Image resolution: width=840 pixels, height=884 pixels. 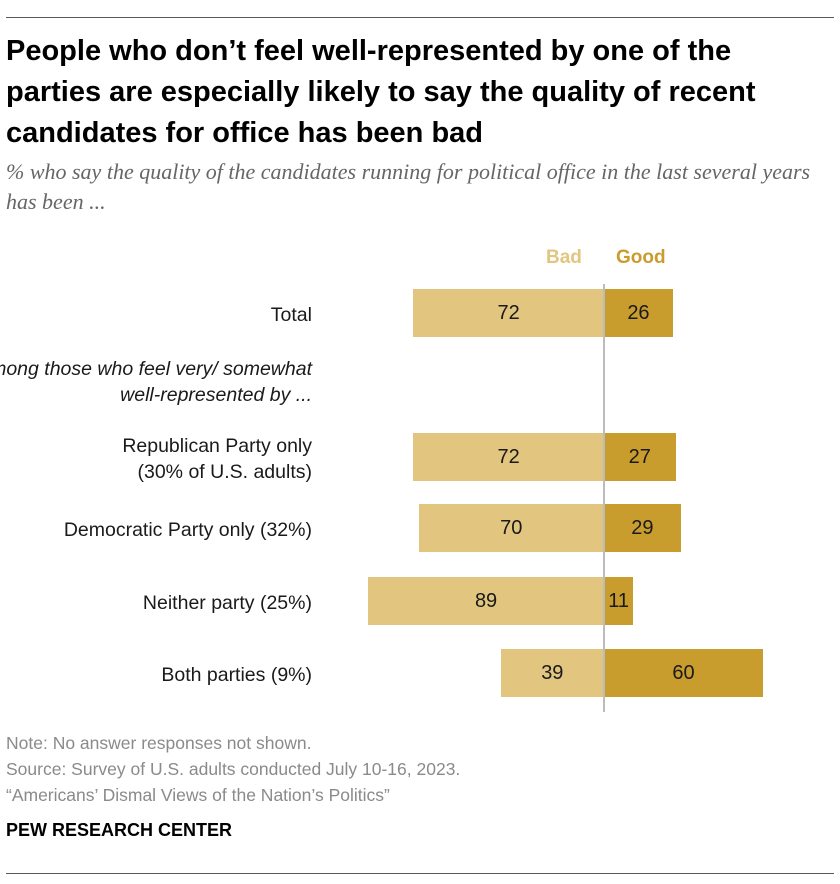 What do you see at coordinates (236, 675) in the screenshot?
I see `category-label: Both parties (9%)` at bounding box center [236, 675].